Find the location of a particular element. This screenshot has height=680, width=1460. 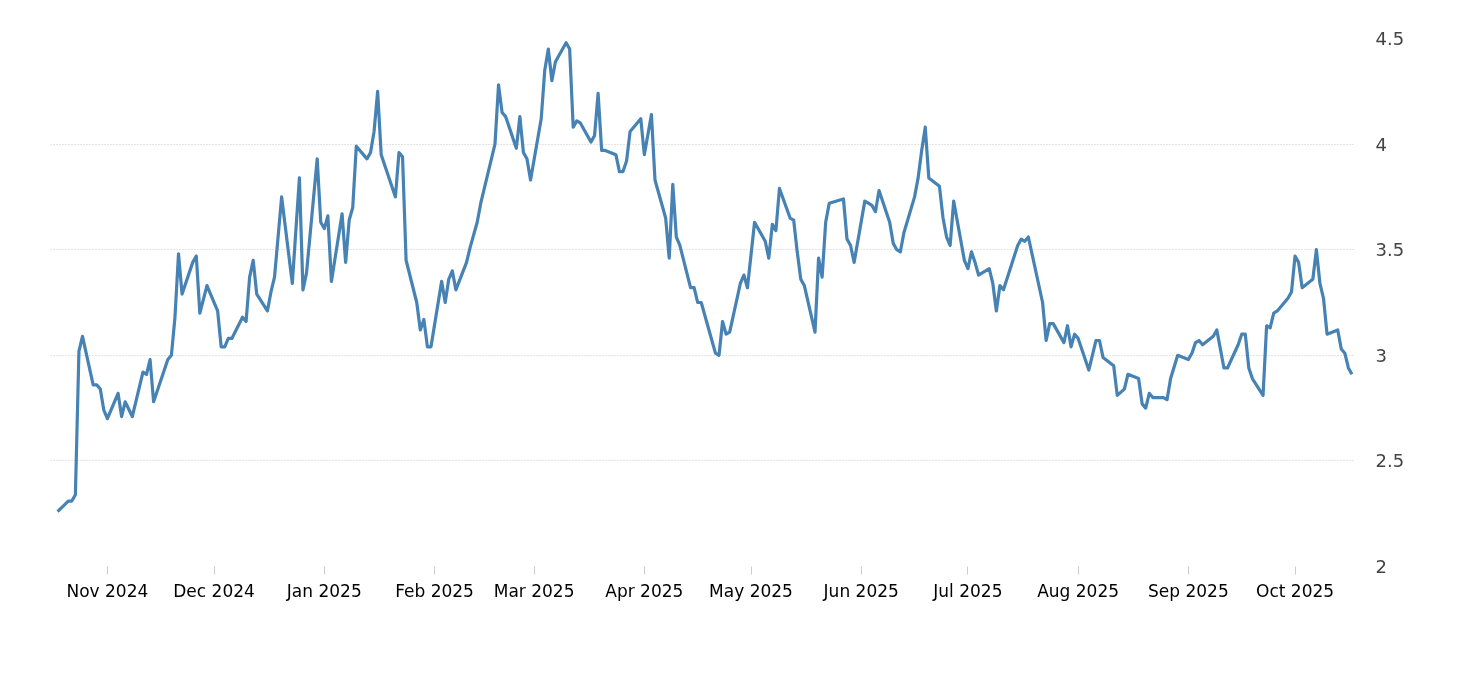

y-tick-label: 3.5 is located at coordinates (1390, 250).